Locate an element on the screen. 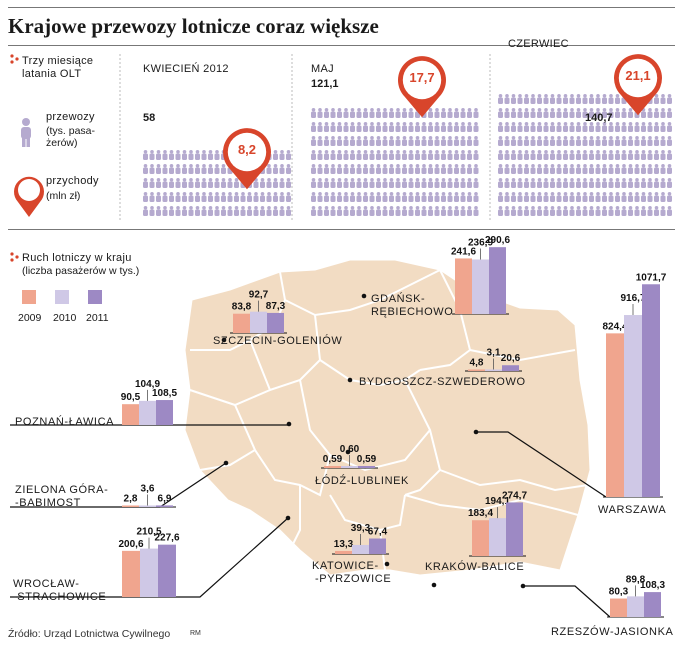  airport-group-warszawa: 824,4 916,7 1071,7 is located at coordinates (570, 385).